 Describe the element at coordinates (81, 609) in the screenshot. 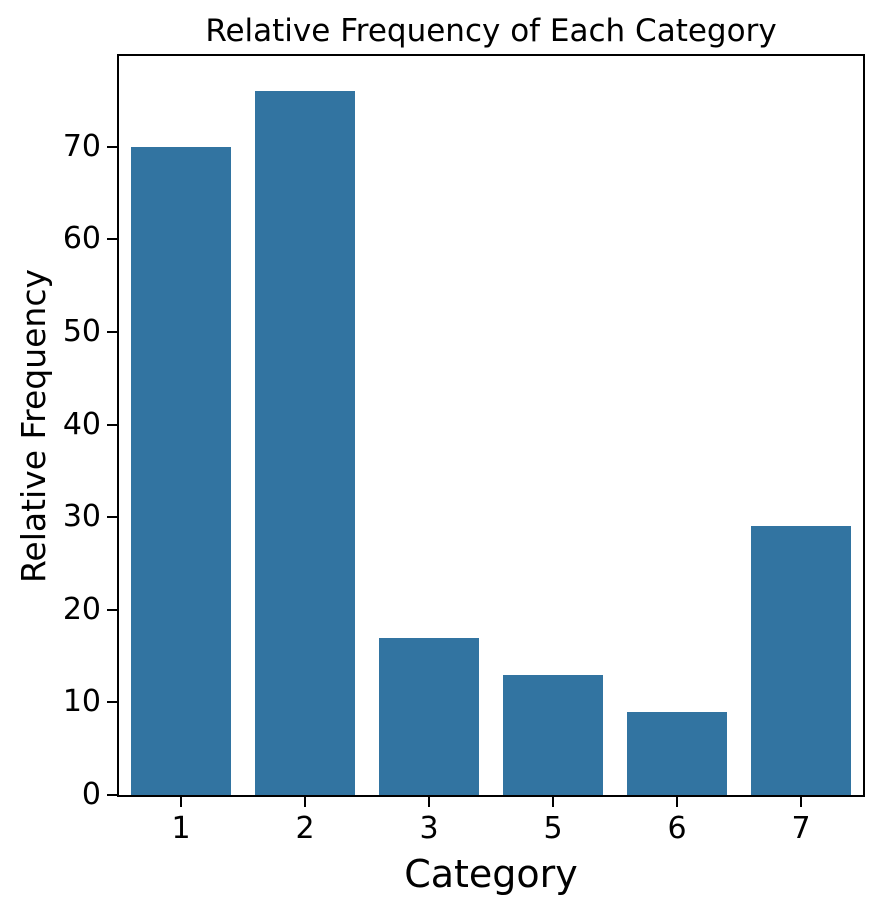

I see `y-tick-label: 20` at that location.